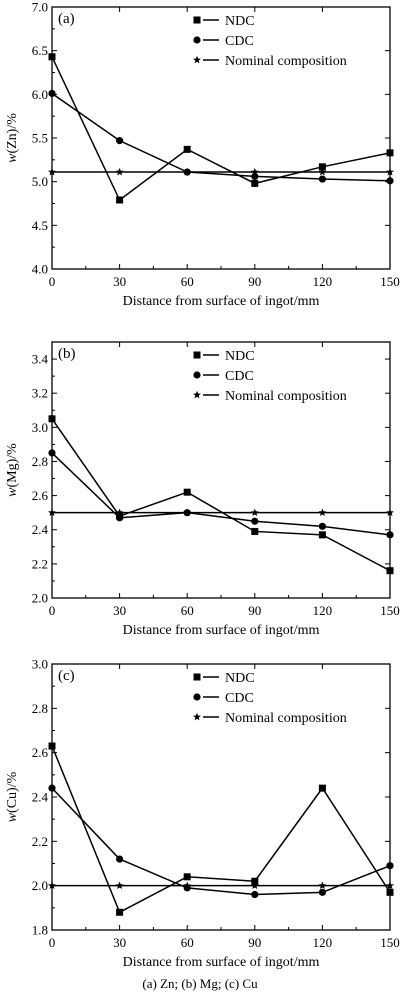 Image resolution: width=400 pixels, height=998 pixels. I want to click on panel-label: (b), so click(67, 354).